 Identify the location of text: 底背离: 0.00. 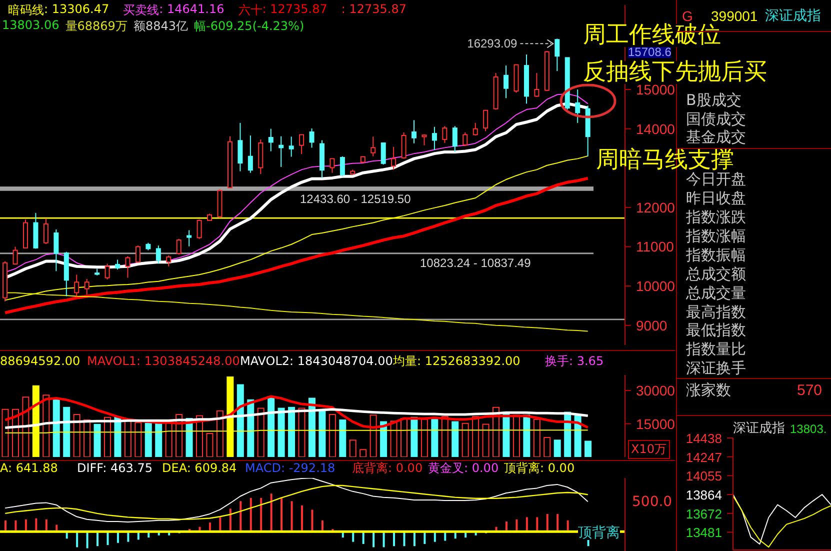
(387, 468).